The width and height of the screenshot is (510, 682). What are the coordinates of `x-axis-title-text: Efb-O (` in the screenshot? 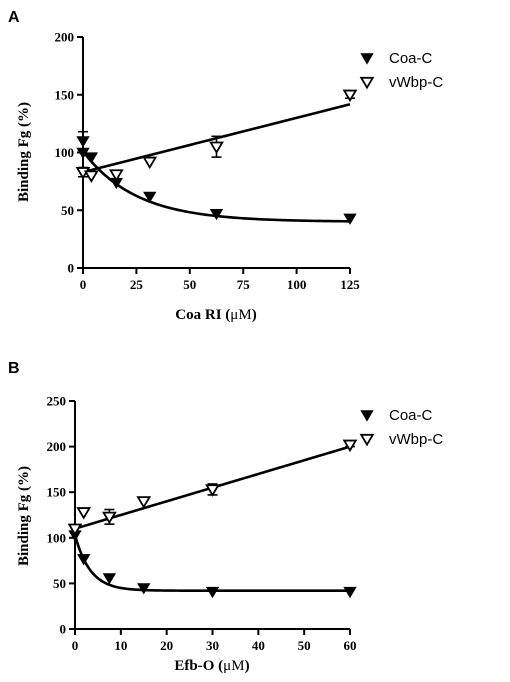 It's located at (198, 666).